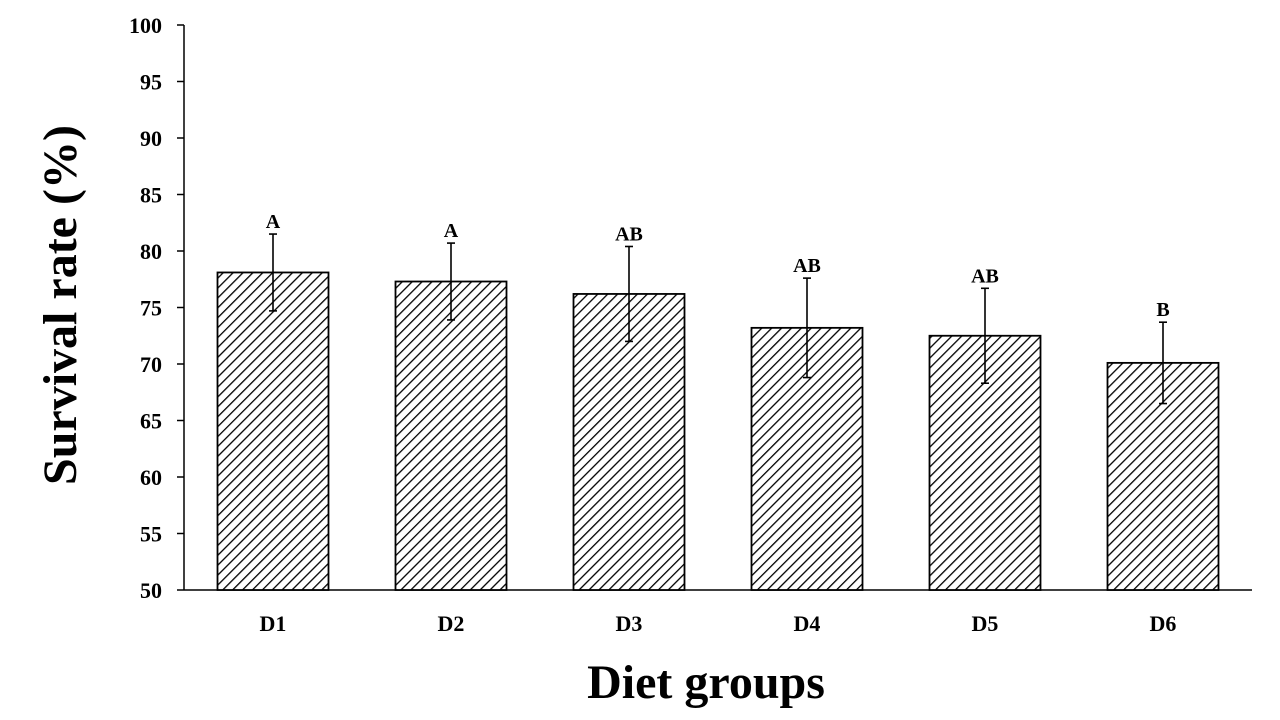 This screenshot has width=1280, height=720. What do you see at coordinates (1163, 623) in the screenshot?
I see `x-tick-label: D6` at bounding box center [1163, 623].